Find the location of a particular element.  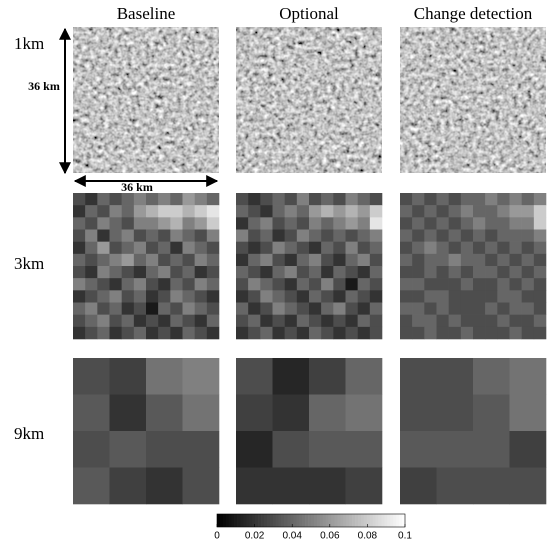

column-header: Optional is located at coordinates (309, 13).